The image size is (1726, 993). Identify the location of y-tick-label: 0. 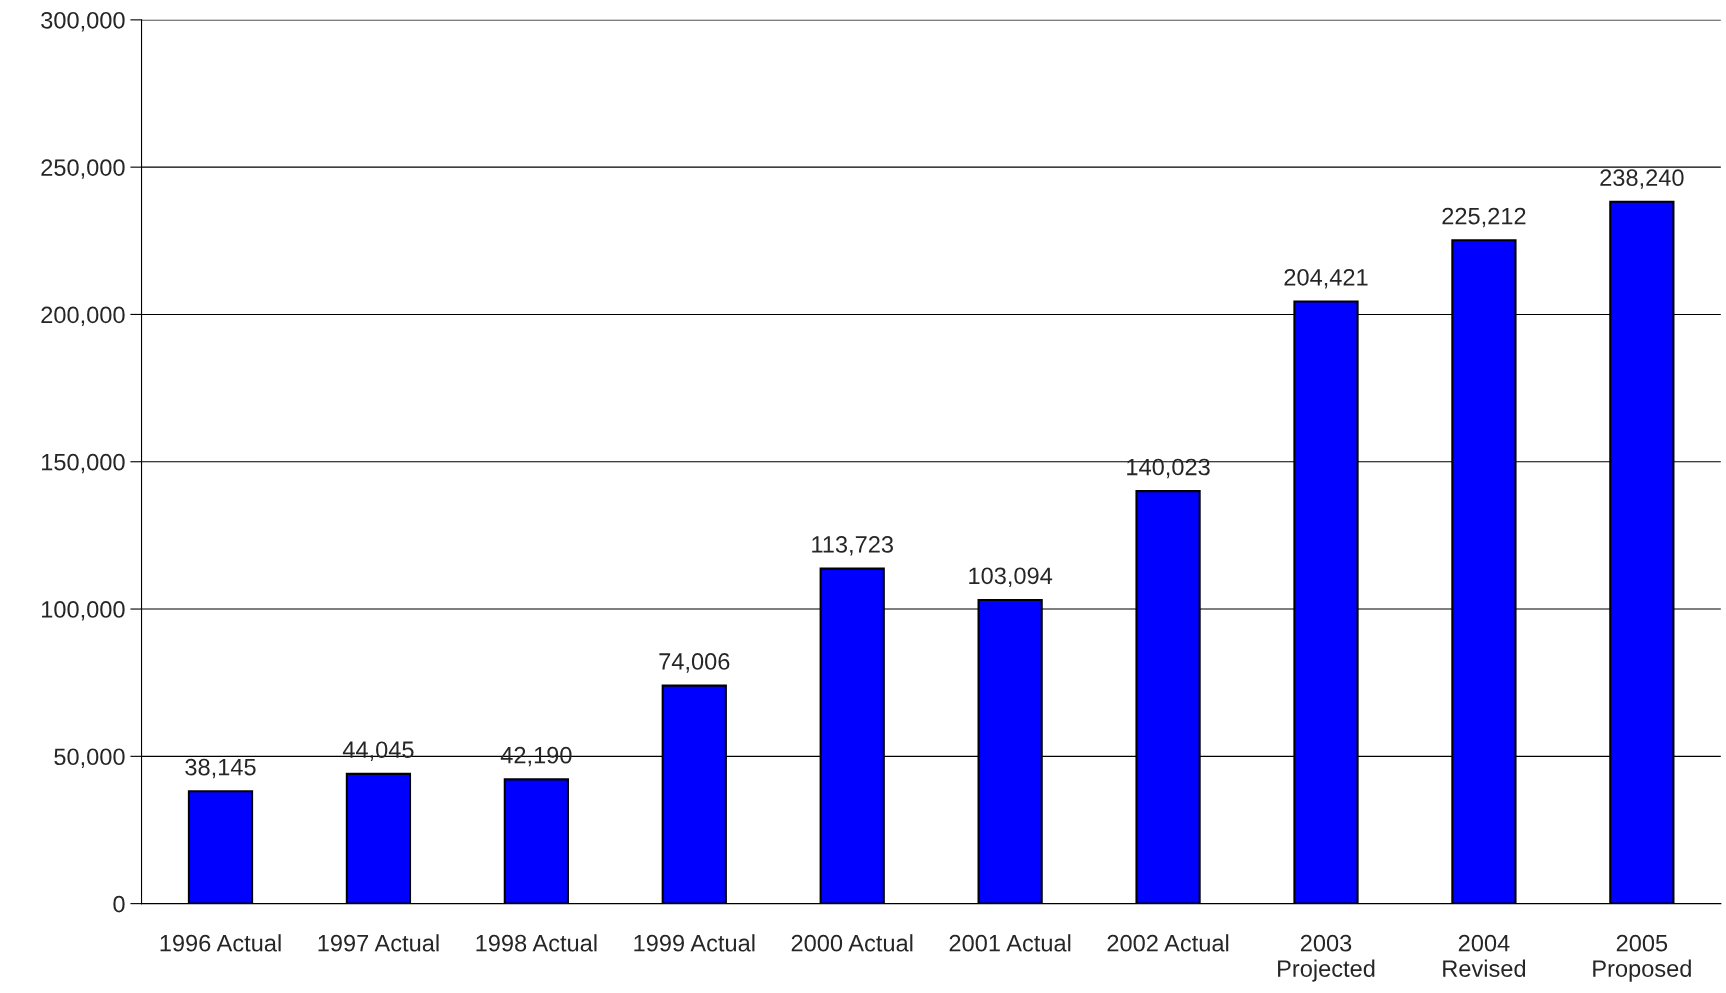
(119, 904).